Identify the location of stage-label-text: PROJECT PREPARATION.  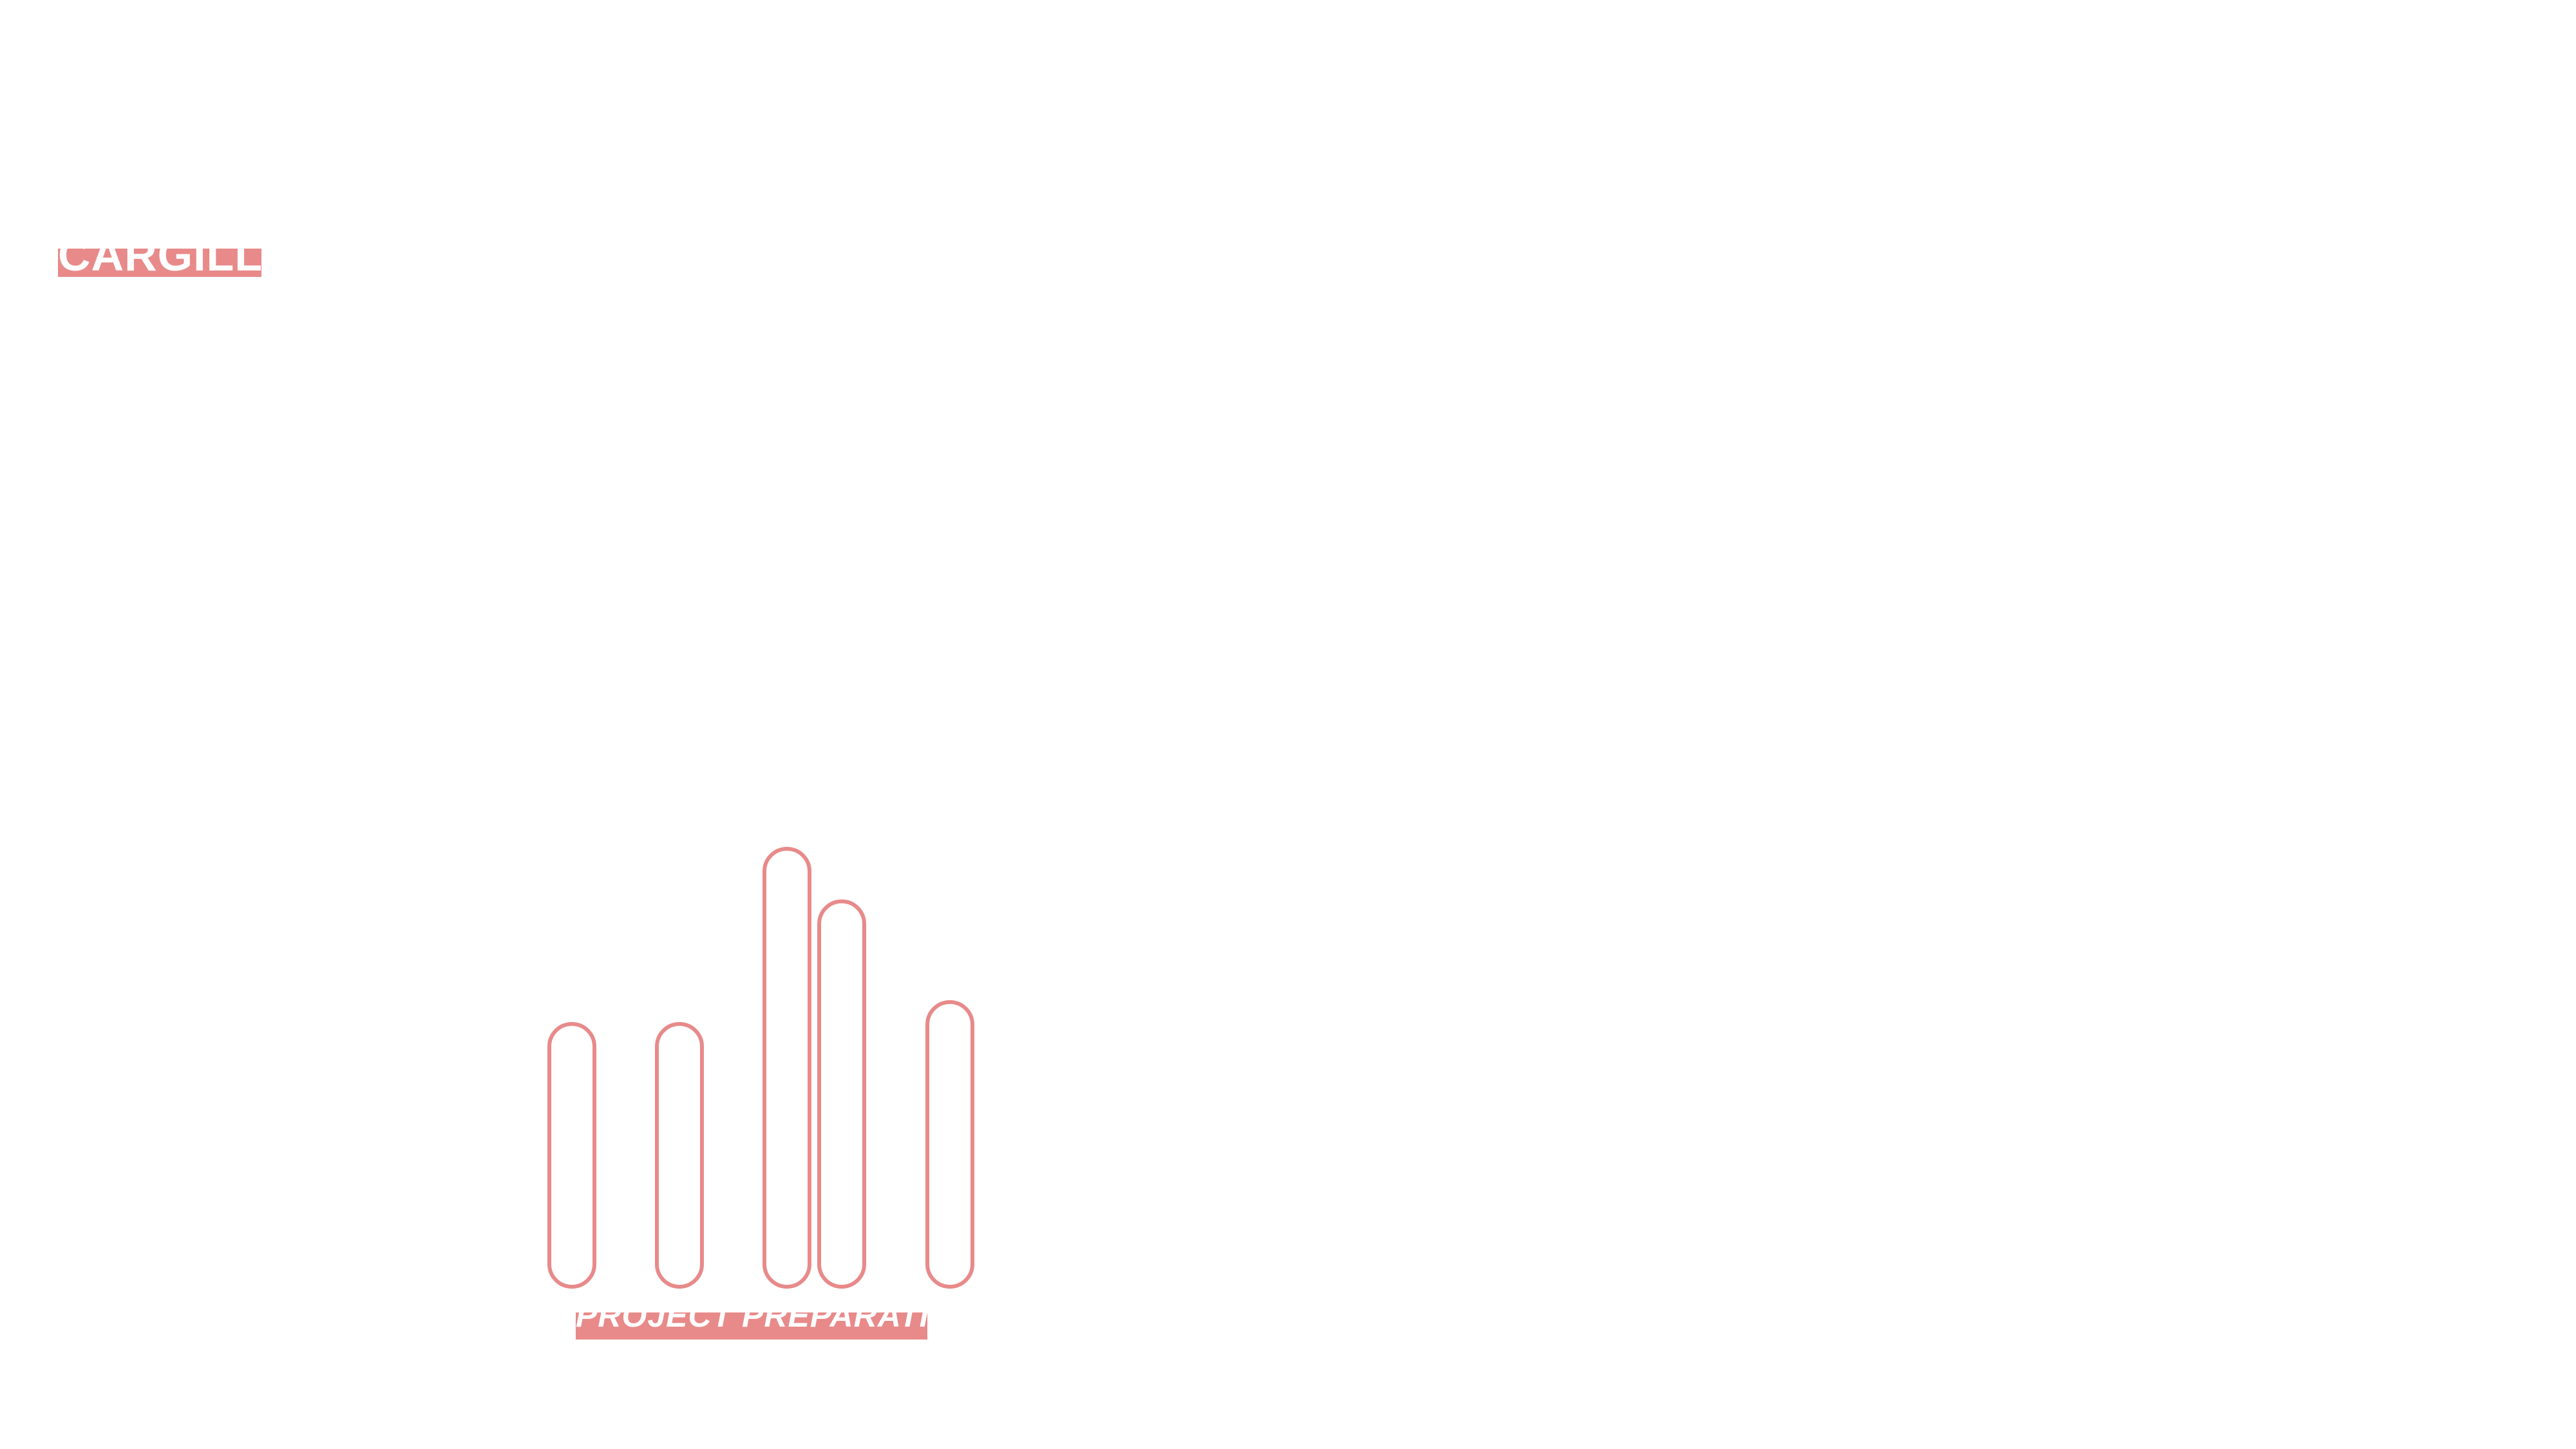
(751, 1316).